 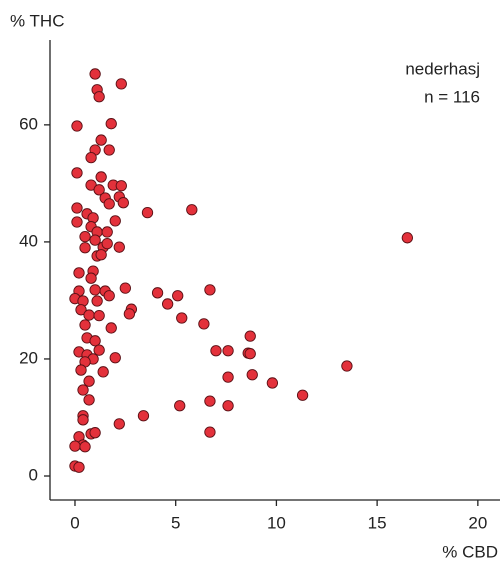 I want to click on y-tick-label: 0, so click(x=33, y=474).